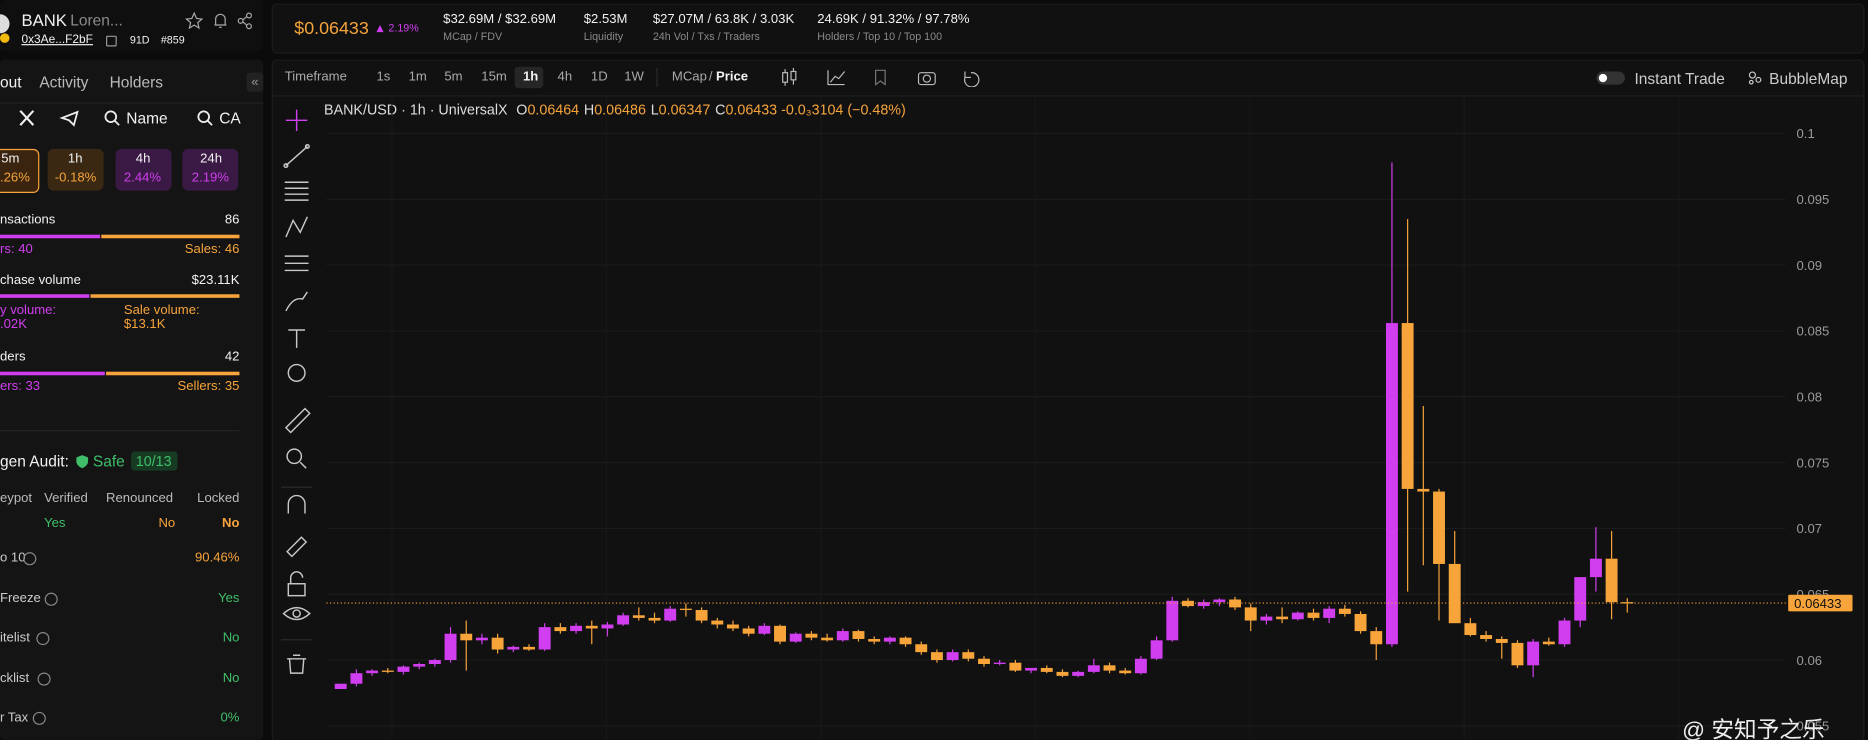 This screenshot has width=1868, height=740. I want to click on y-tick-label: 0.09, so click(1809, 265).